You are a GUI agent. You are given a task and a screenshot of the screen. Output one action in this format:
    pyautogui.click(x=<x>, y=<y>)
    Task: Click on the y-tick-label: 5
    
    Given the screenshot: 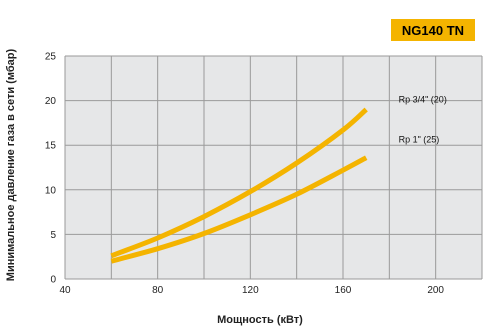 What is the action you would take?
    pyautogui.click(x=53, y=235)
    